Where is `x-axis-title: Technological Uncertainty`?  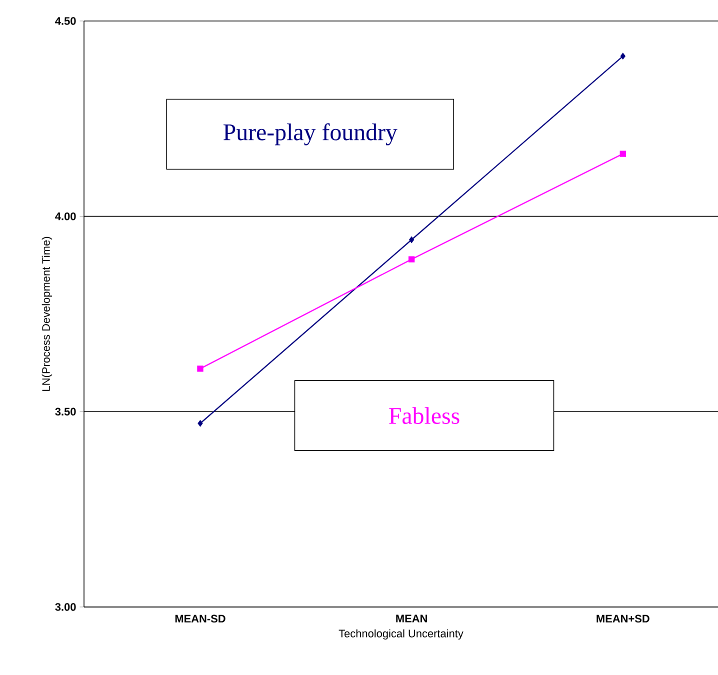
x-axis-title: Technological Uncertainty is located at coordinates (401, 634).